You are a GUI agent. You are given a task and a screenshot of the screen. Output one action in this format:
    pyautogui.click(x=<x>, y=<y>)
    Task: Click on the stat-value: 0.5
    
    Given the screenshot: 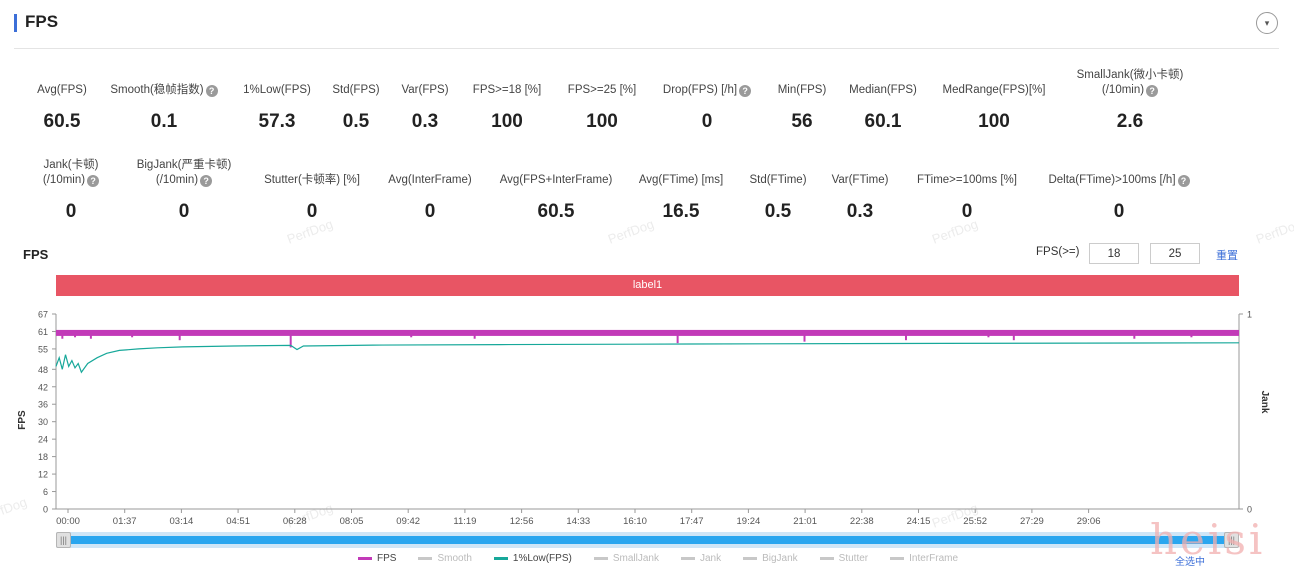 What is the action you would take?
    pyautogui.click(x=356, y=121)
    